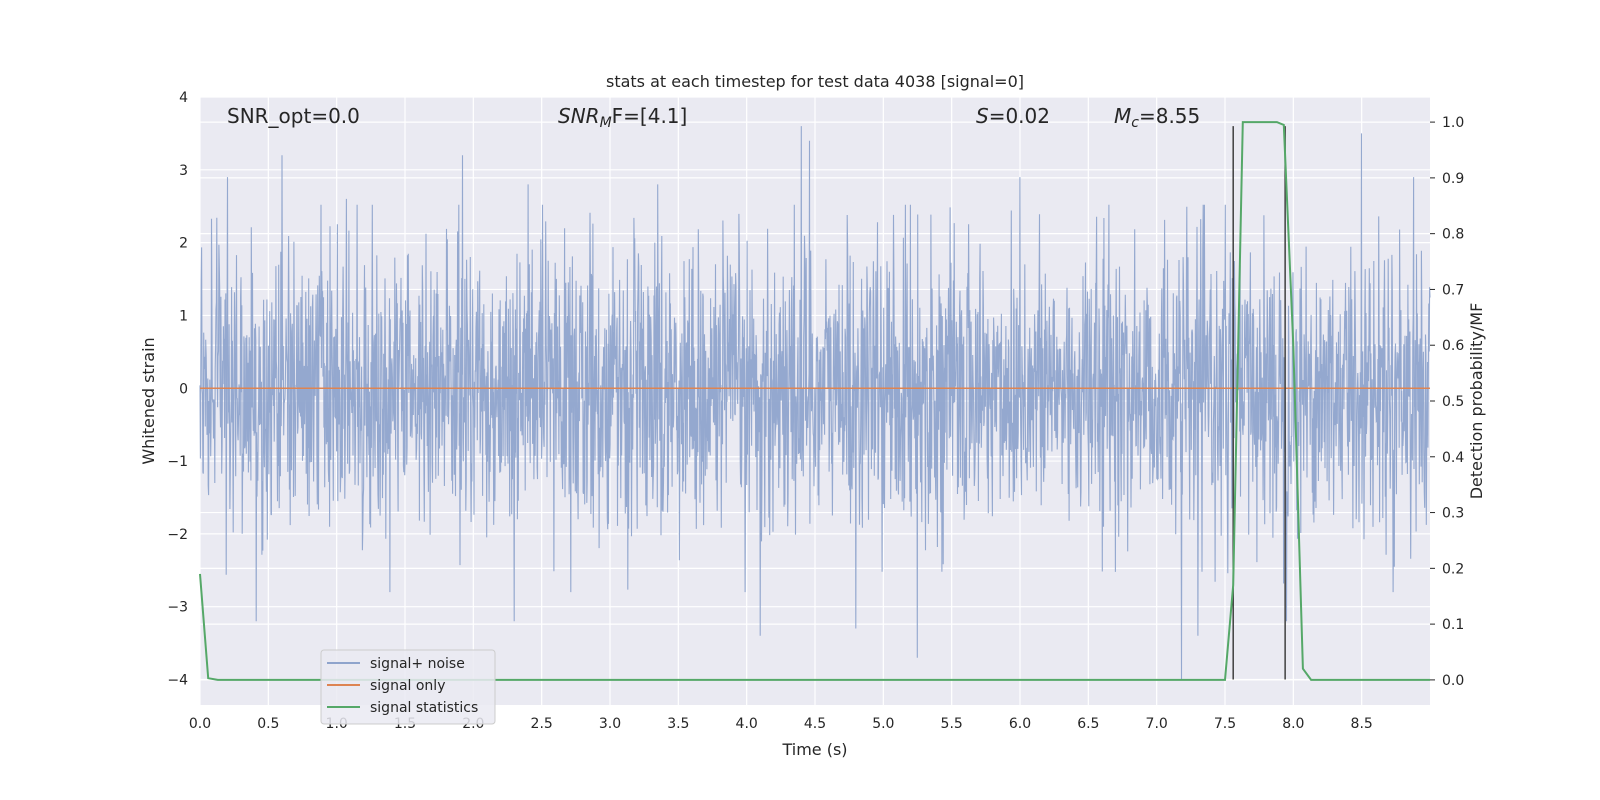 This screenshot has height=800, width=1600. Describe the element at coordinates (1453, 625) in the screenshot. I see `y2-tick-label: 0.1` at that location.